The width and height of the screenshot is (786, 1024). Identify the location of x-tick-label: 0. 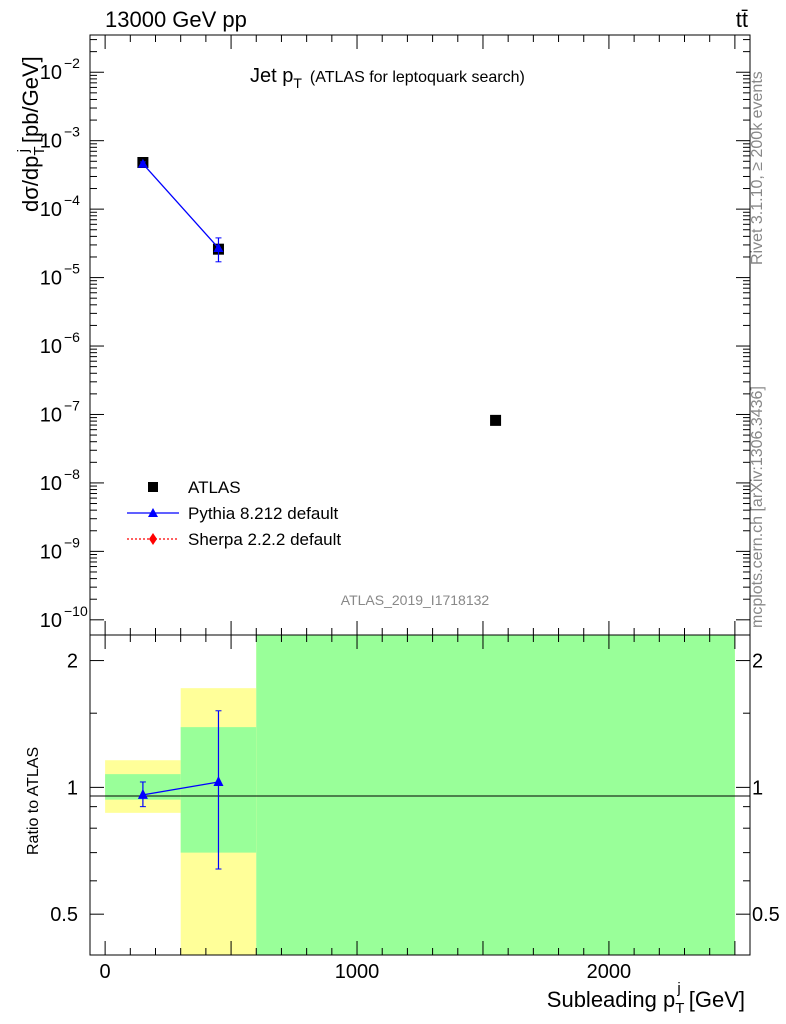
(105, 972).